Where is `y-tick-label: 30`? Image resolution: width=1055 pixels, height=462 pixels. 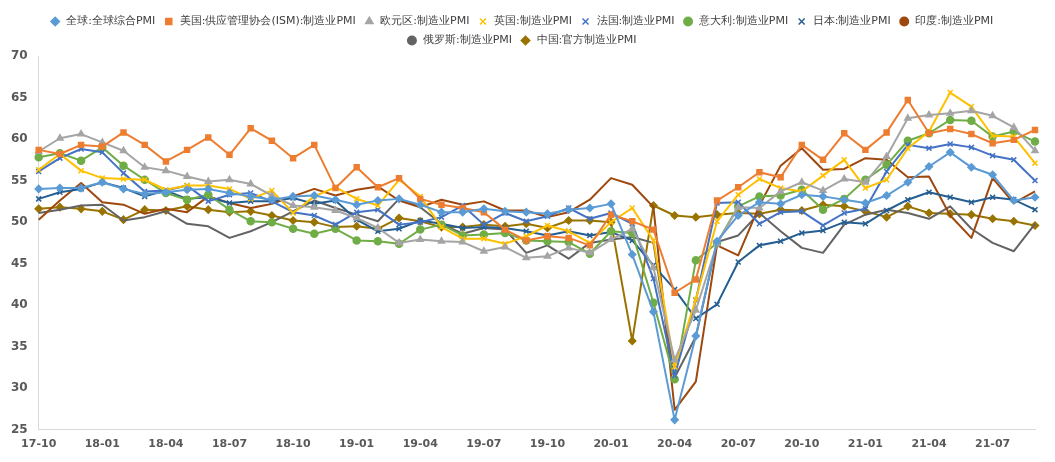 y-tick-label: 30 is located at coordinates (19, 387).